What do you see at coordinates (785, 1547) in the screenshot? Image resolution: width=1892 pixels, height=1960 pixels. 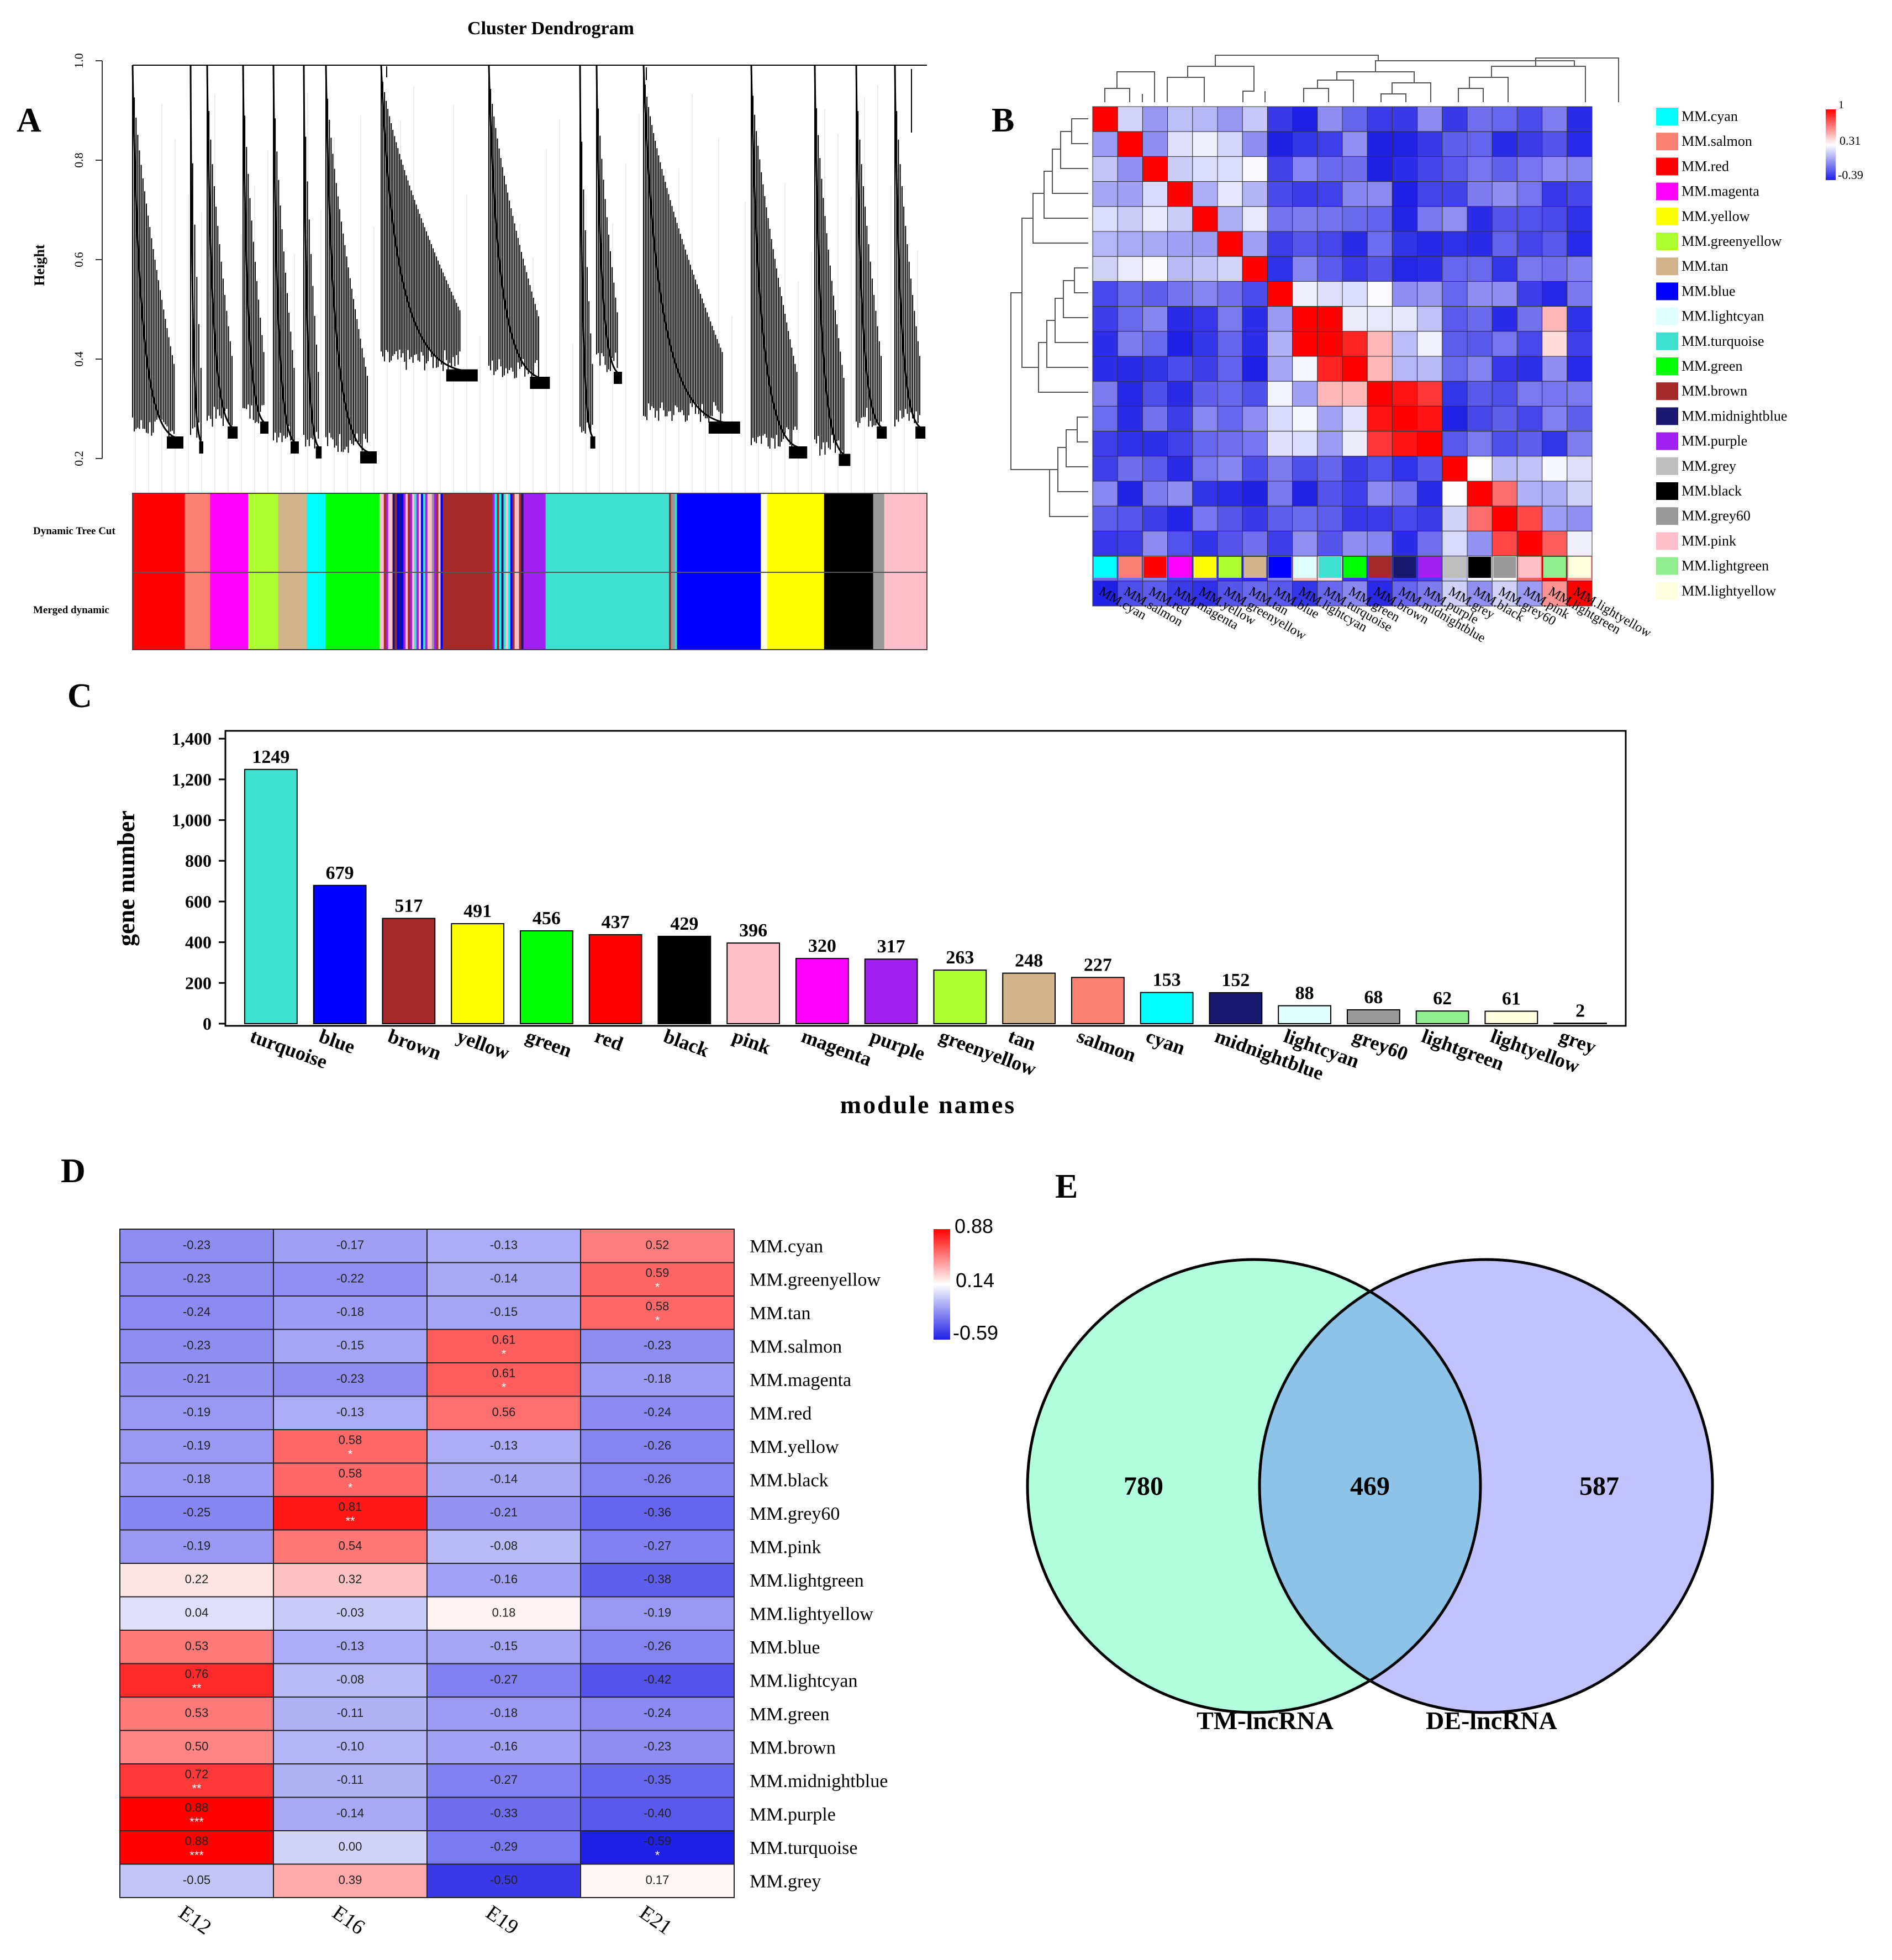 I see `trait-row-label: MM.pink` at bounding box center [785, 1547].